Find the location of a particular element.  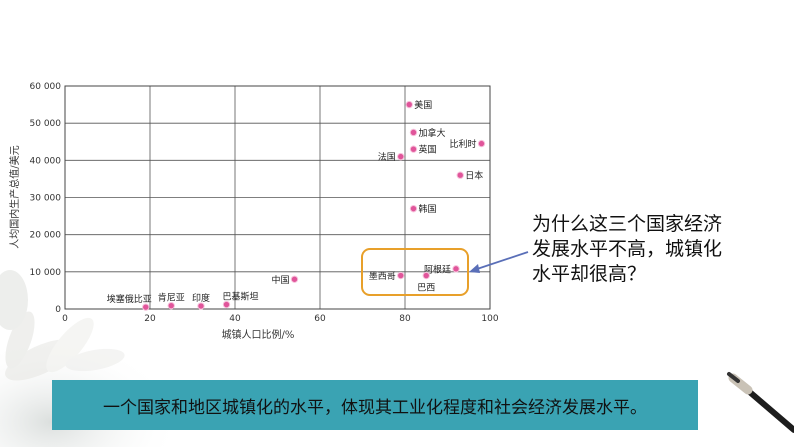

brush-icon is located at coordinates (760, 402).